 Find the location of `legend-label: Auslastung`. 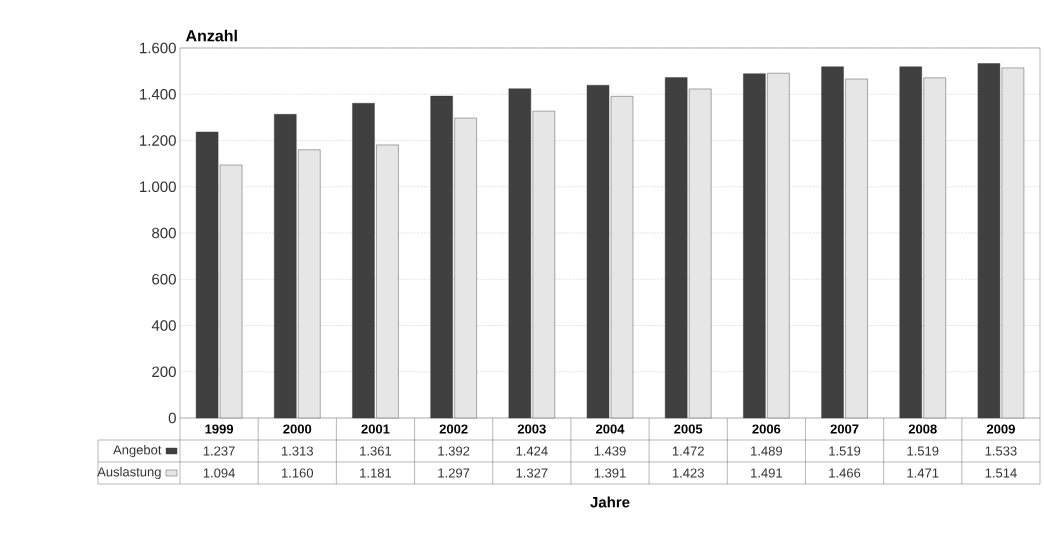

legend-label: Auslastung is located at coordinates (129, 473).